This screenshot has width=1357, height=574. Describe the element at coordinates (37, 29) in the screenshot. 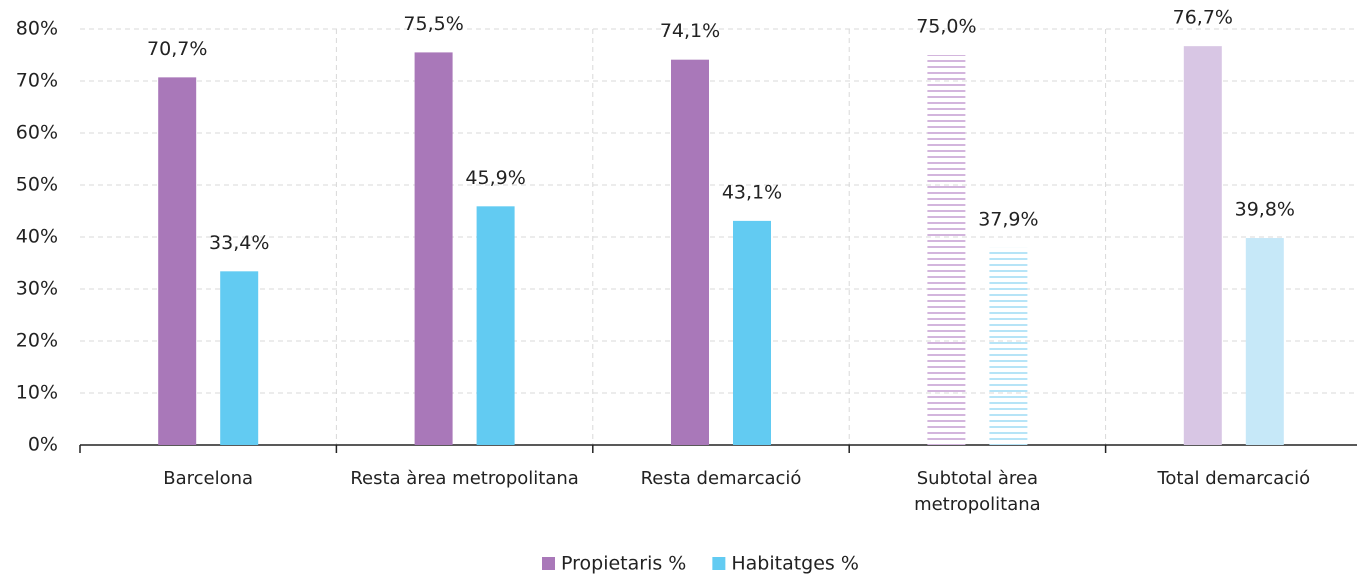

I see `y-tick-label: 80%` at that location.